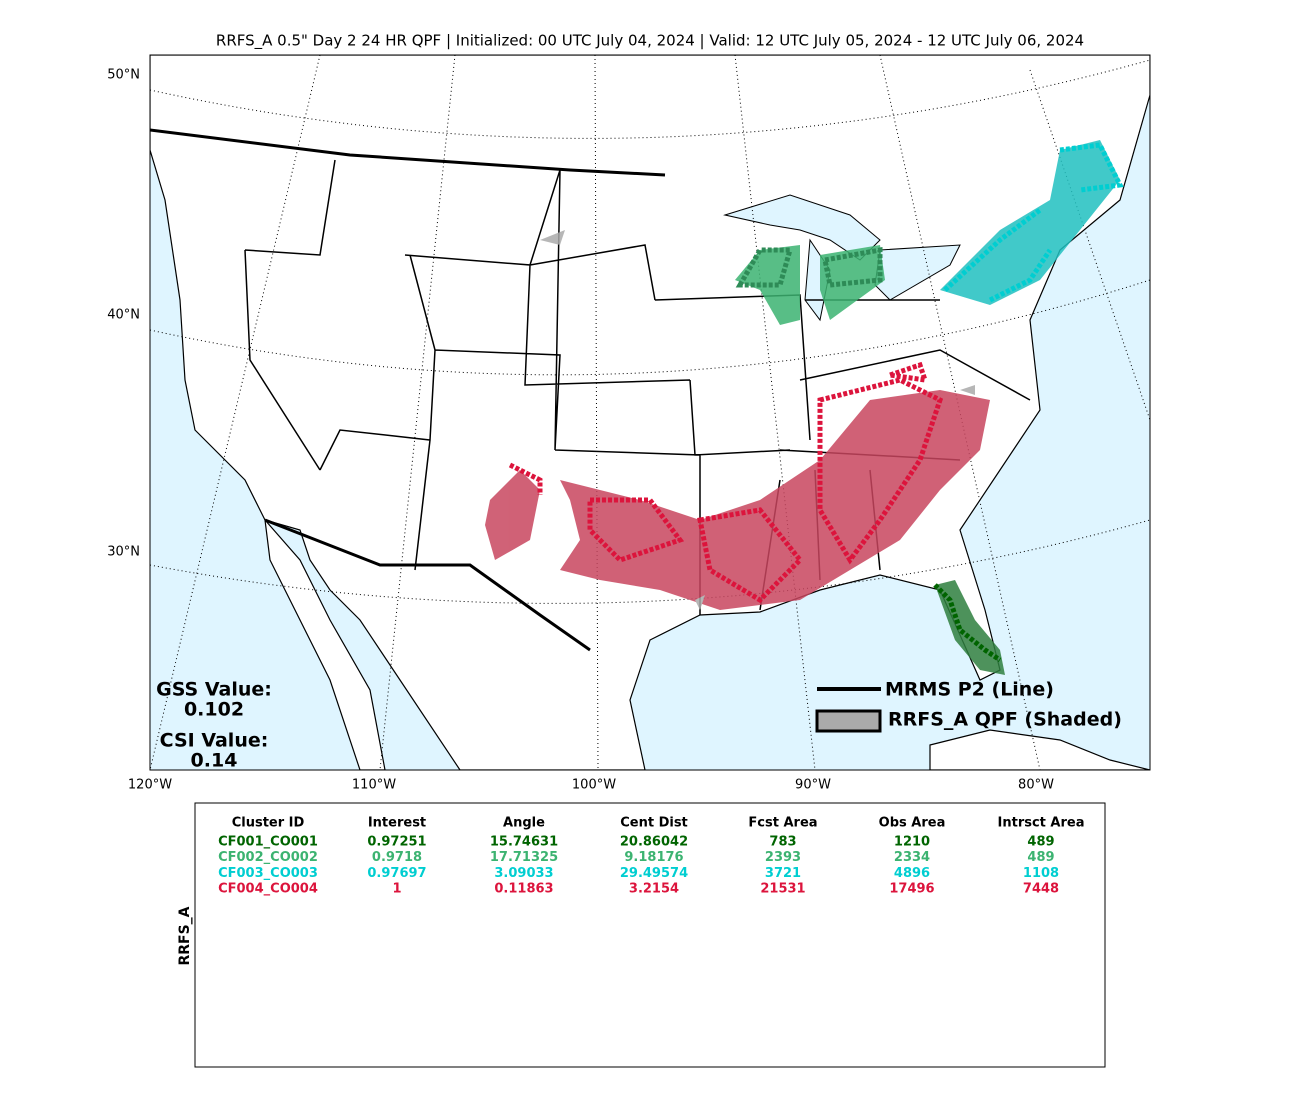 Image resolution: width=1300 pixels, height=1100 pixels. What do you see at coordinates (396, 889) in the screenshot?
I see `table-cell: 1` at bounding box center [396, 889].